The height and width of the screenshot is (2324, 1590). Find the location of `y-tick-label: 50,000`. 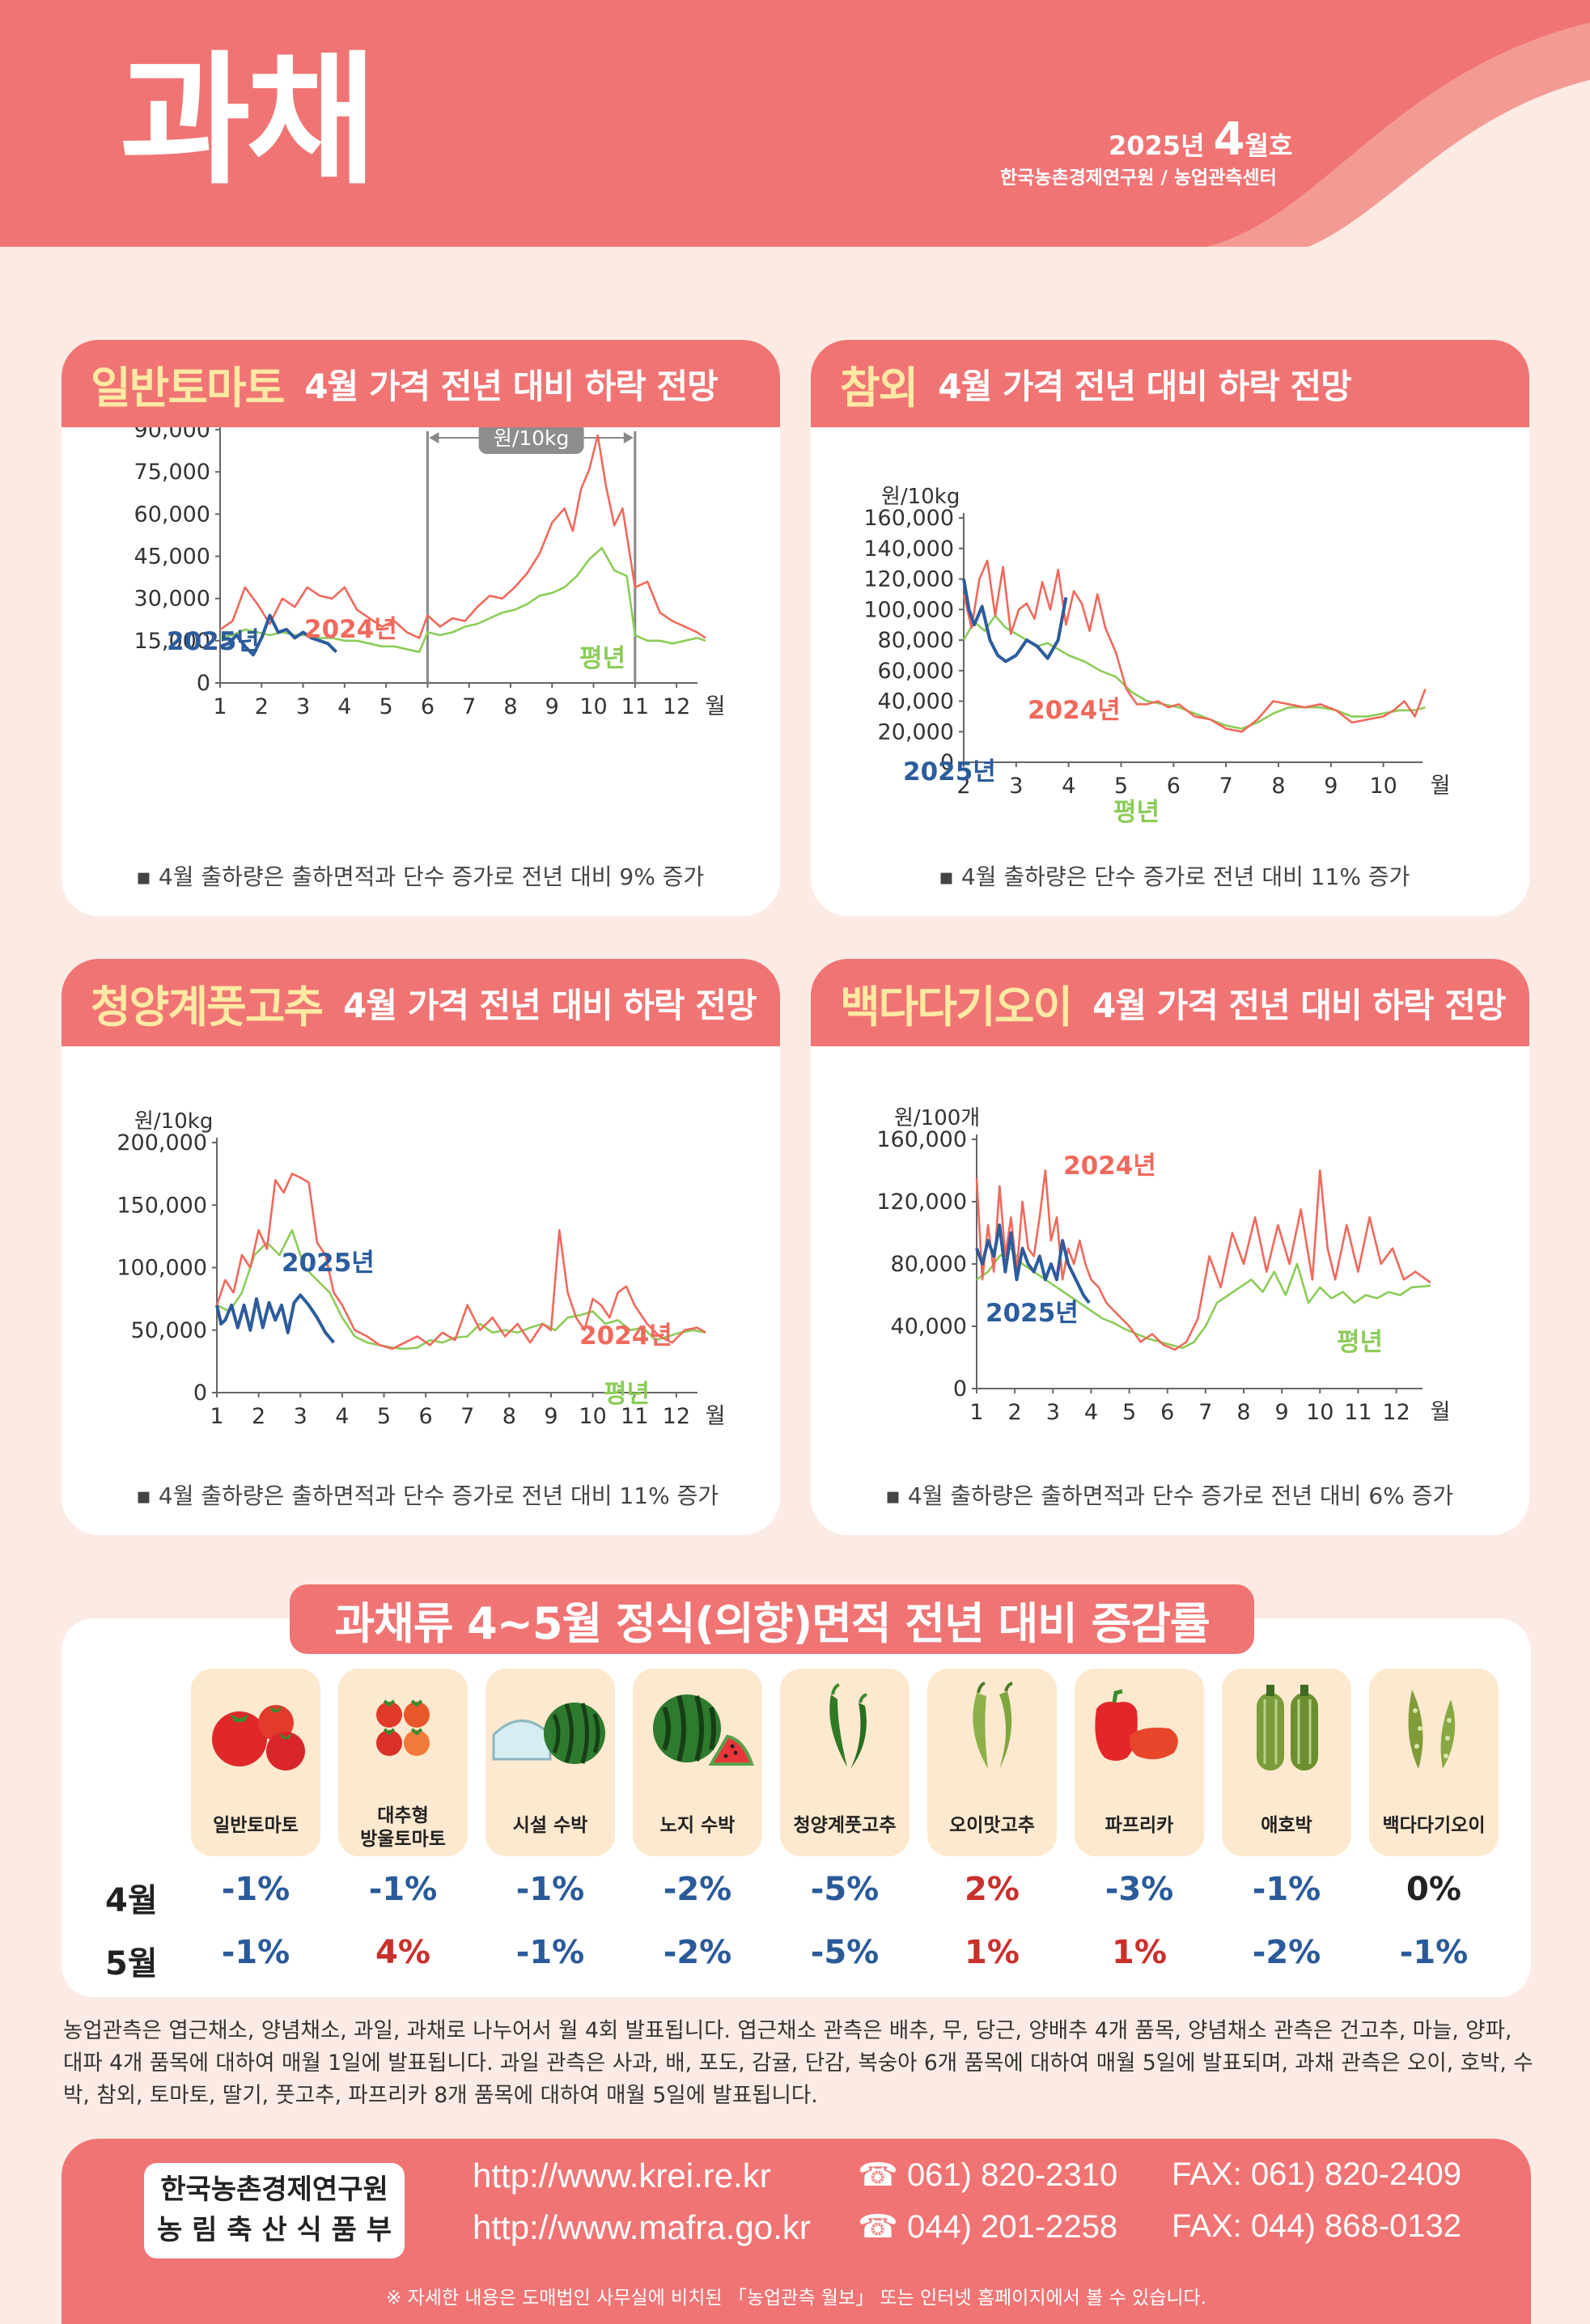

y-tick-label: 50,000 is located at coordinates (169, 1330).